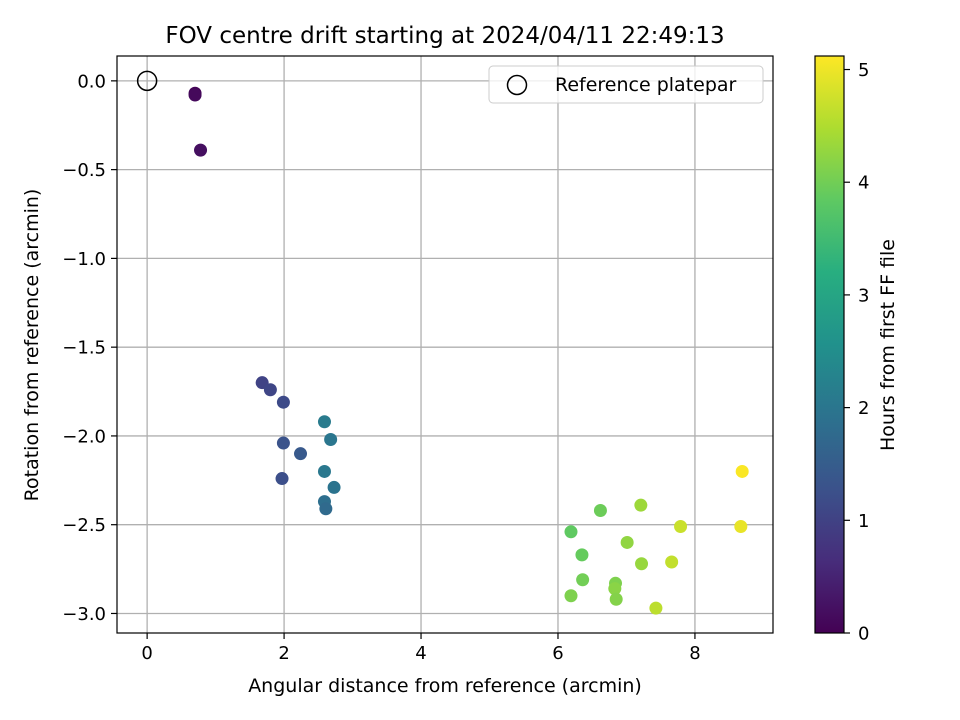 Image resolution: width=960 pixels, height=720 pixels. I want to click on y-tick-label: −3.0, so click(84, 614).